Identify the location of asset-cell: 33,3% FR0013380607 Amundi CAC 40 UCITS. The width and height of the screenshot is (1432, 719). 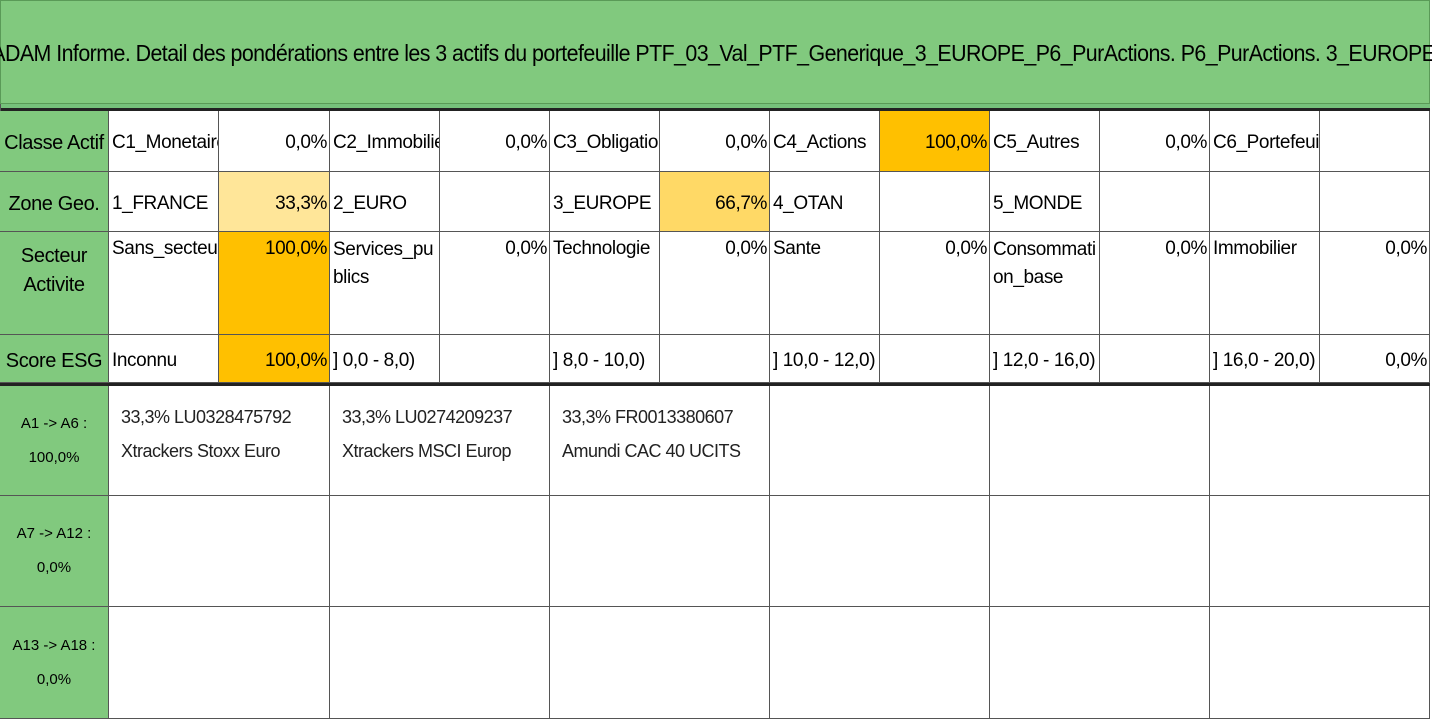
(660, 441).